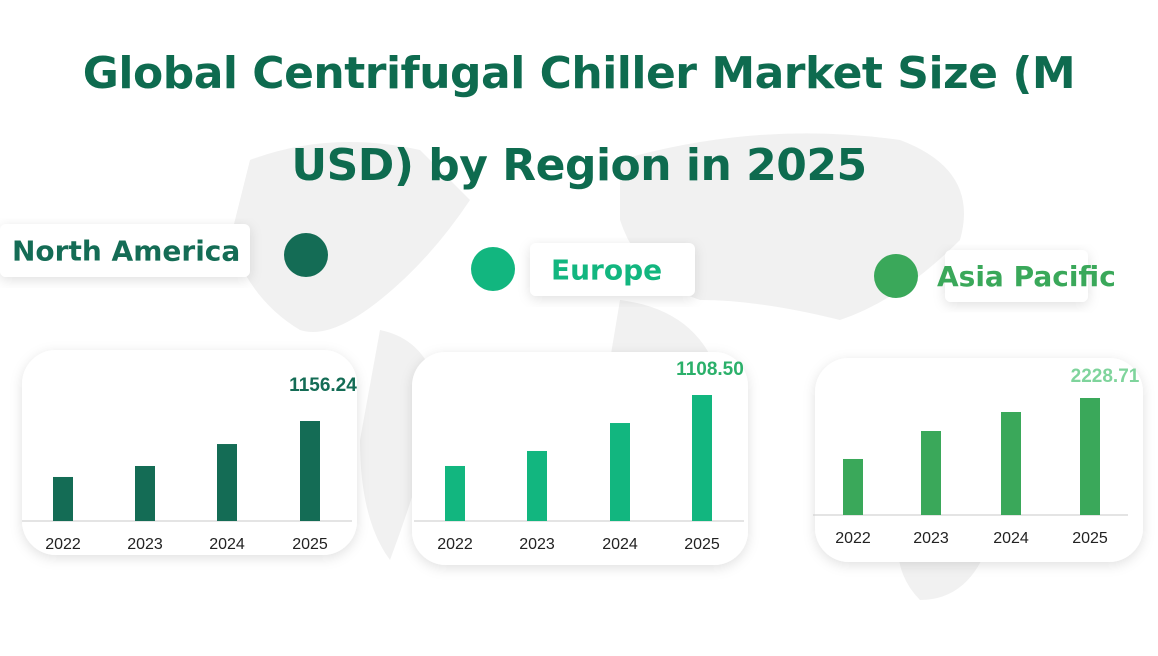 This screenshot has width=1158, height=656. I want to click on value-label: 1156.24, so click(323, 385).